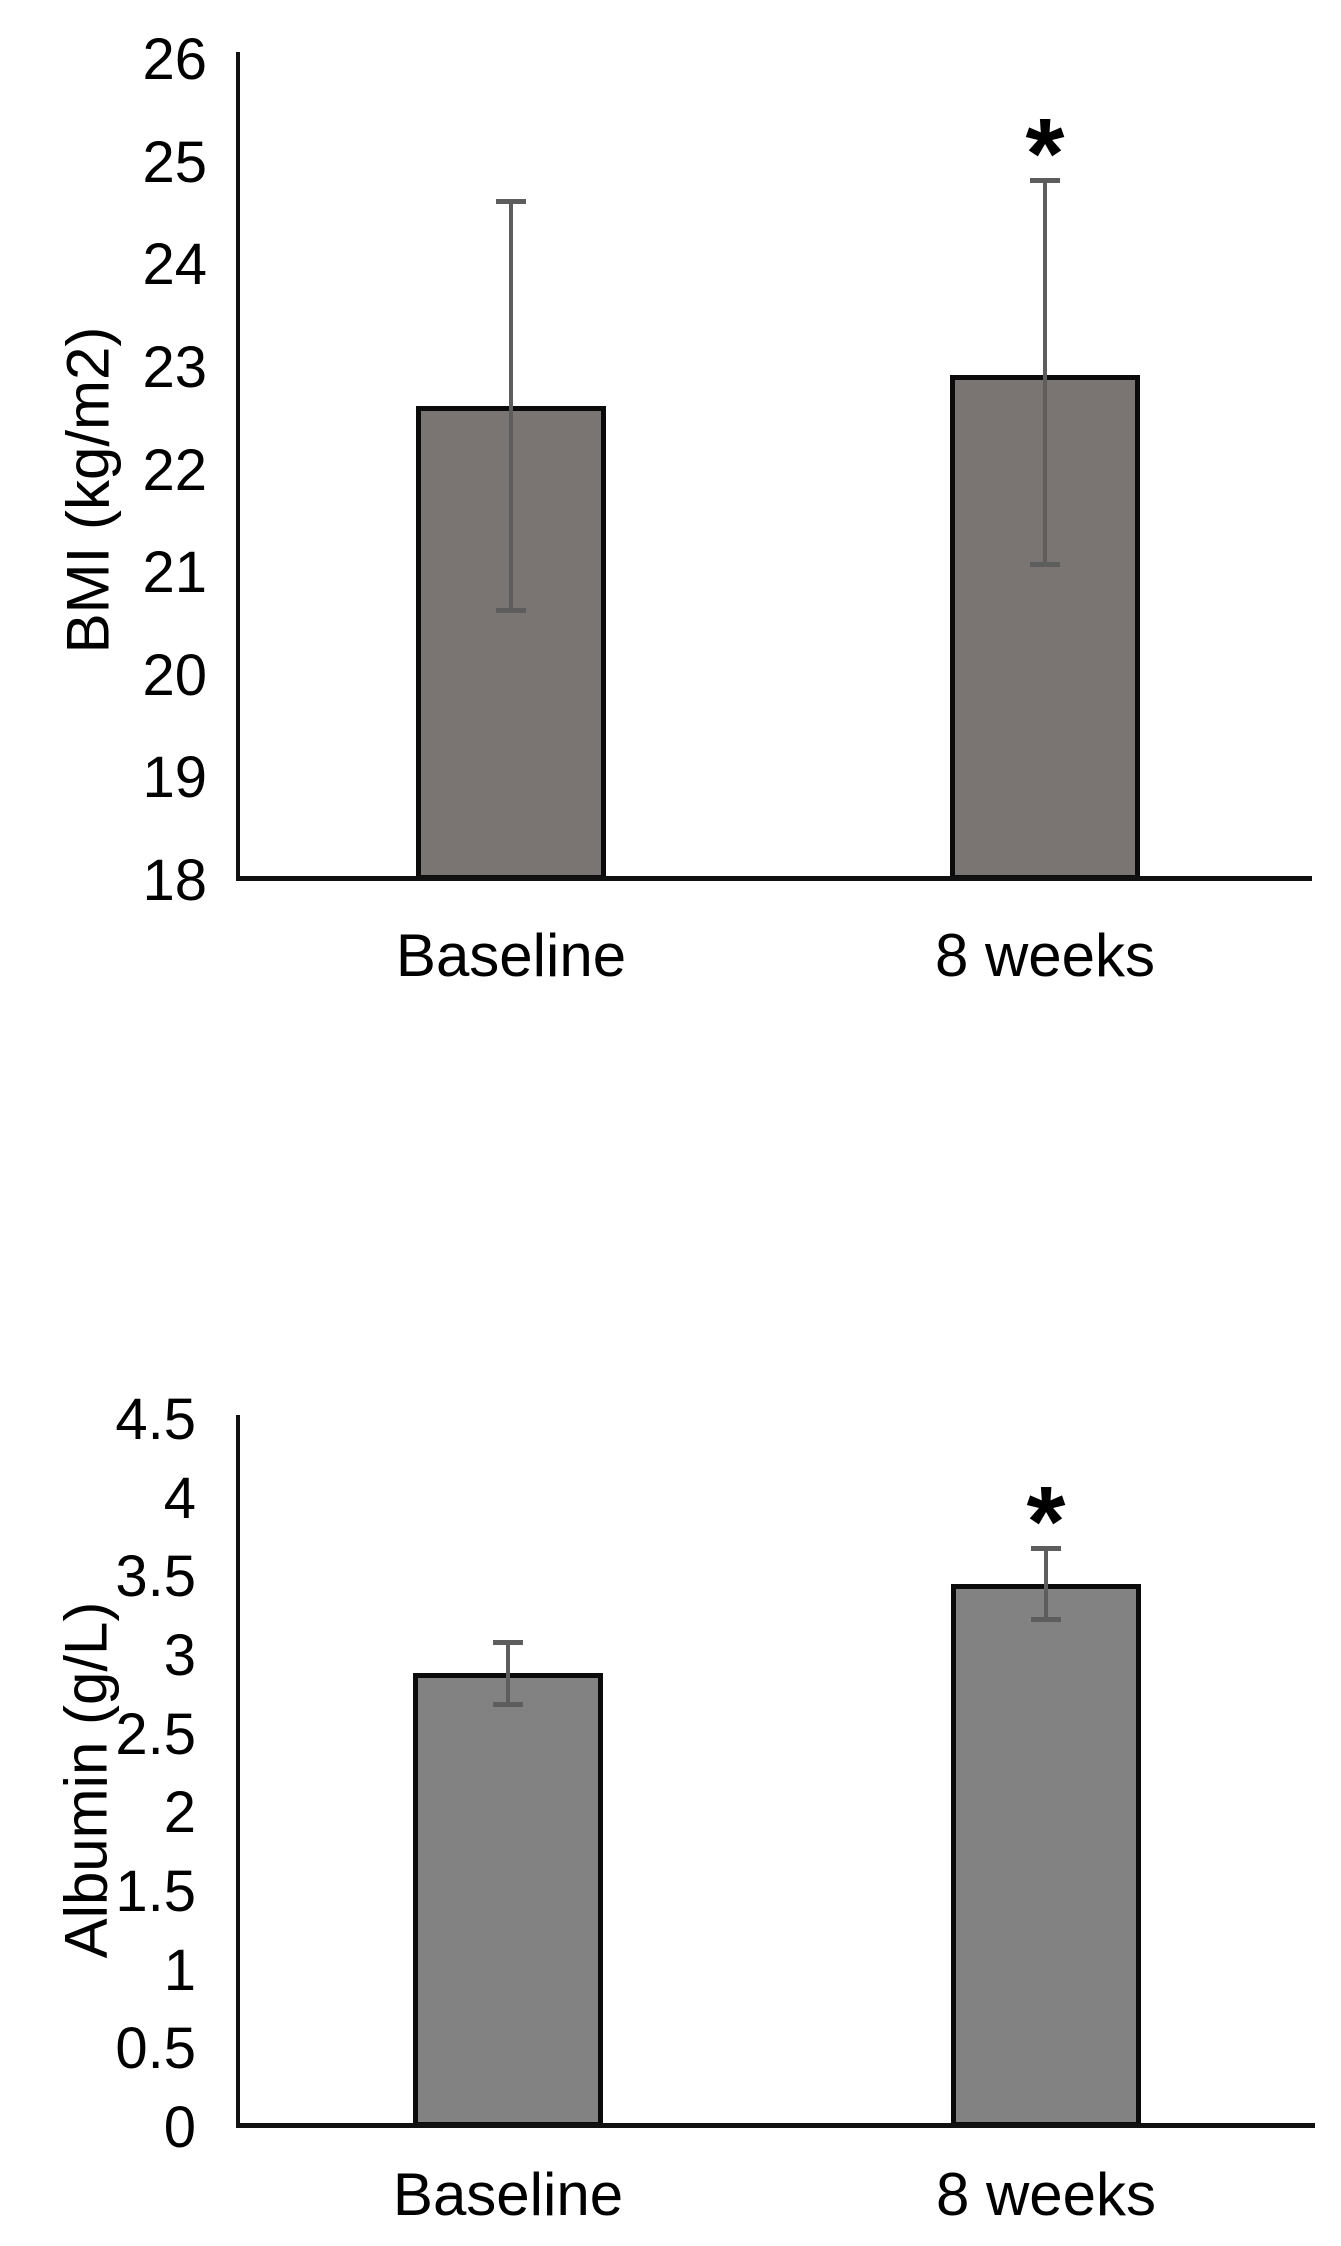  I want to click on y-tick-label: 18, so click(174, 880).